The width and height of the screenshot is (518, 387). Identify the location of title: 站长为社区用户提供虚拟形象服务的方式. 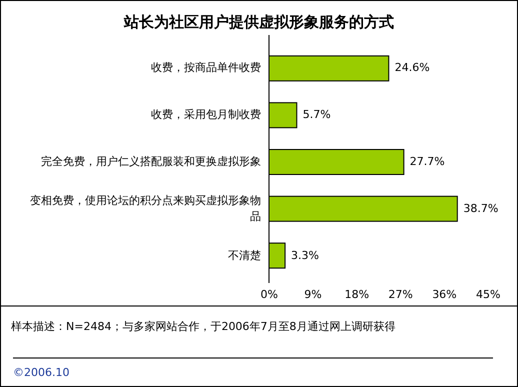
(258, 22).